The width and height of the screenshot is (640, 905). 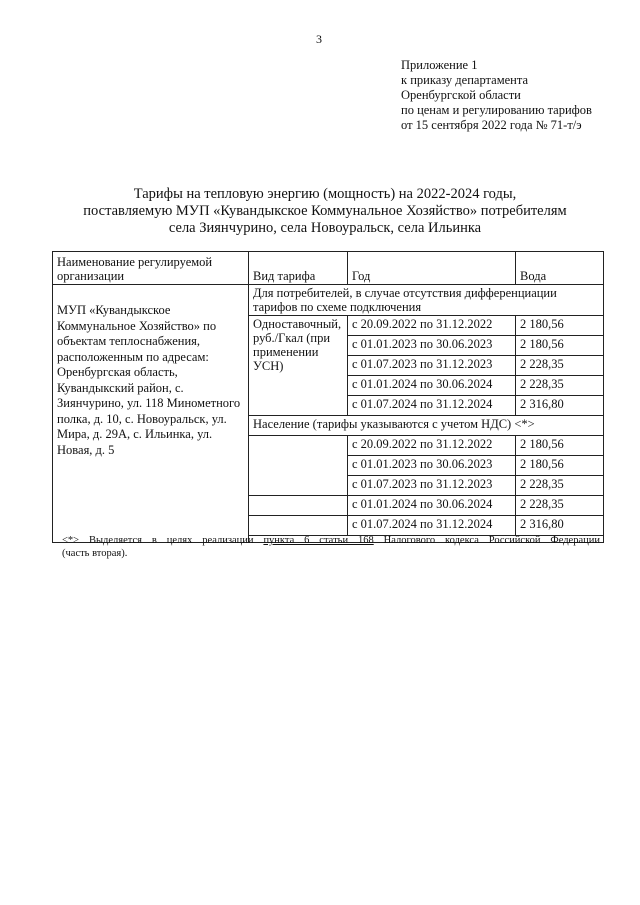 What do you see at coordinates (163, 540) in the screenshot?
I see `footnote-text: <*> Выделяется в целях реализации` at bounding box center [163, 540].